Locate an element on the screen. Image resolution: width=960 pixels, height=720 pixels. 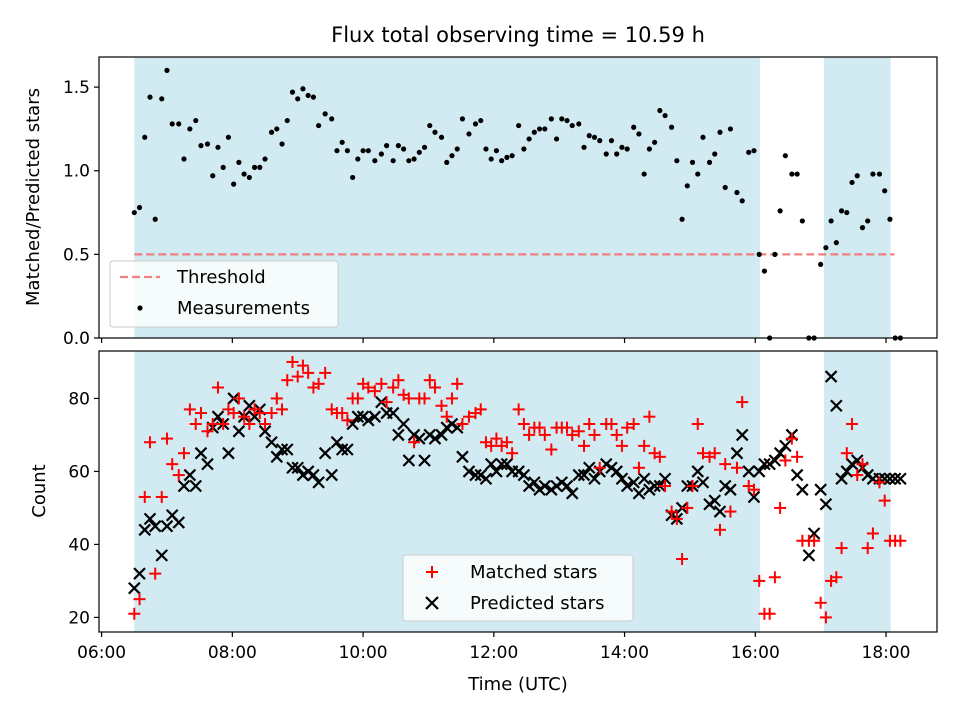
observing-window is located at coordinates (857, 491).